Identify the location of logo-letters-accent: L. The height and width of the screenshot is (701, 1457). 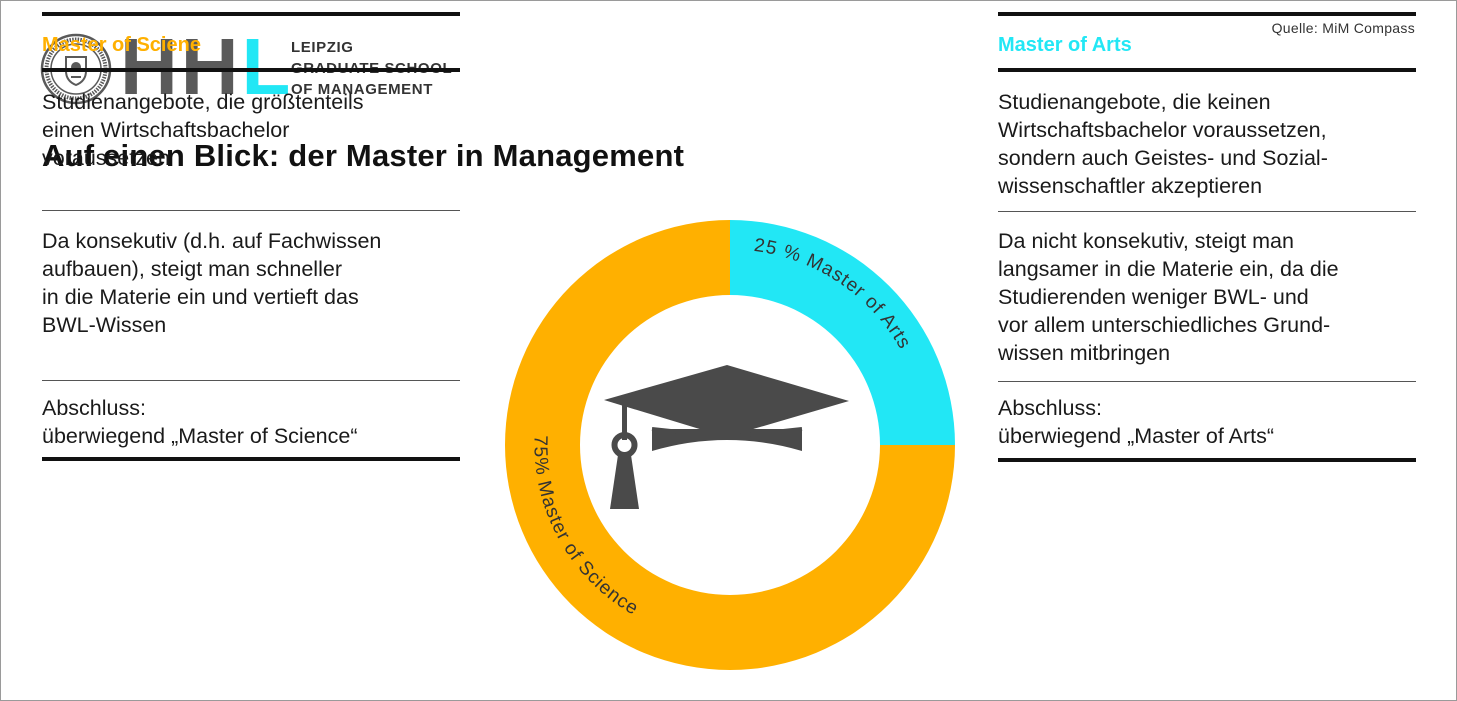
(267, 66).